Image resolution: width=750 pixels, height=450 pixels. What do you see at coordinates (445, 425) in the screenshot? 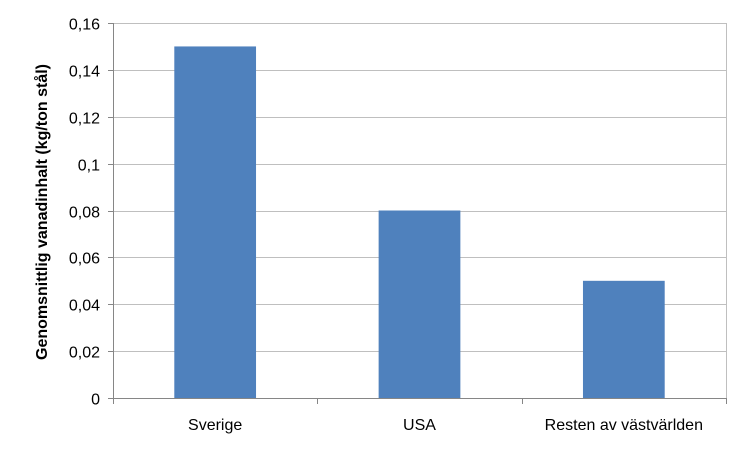
I see `x-tick-labels: Sverige USA Resten av västvärlden` at bounding box center [445, 425].